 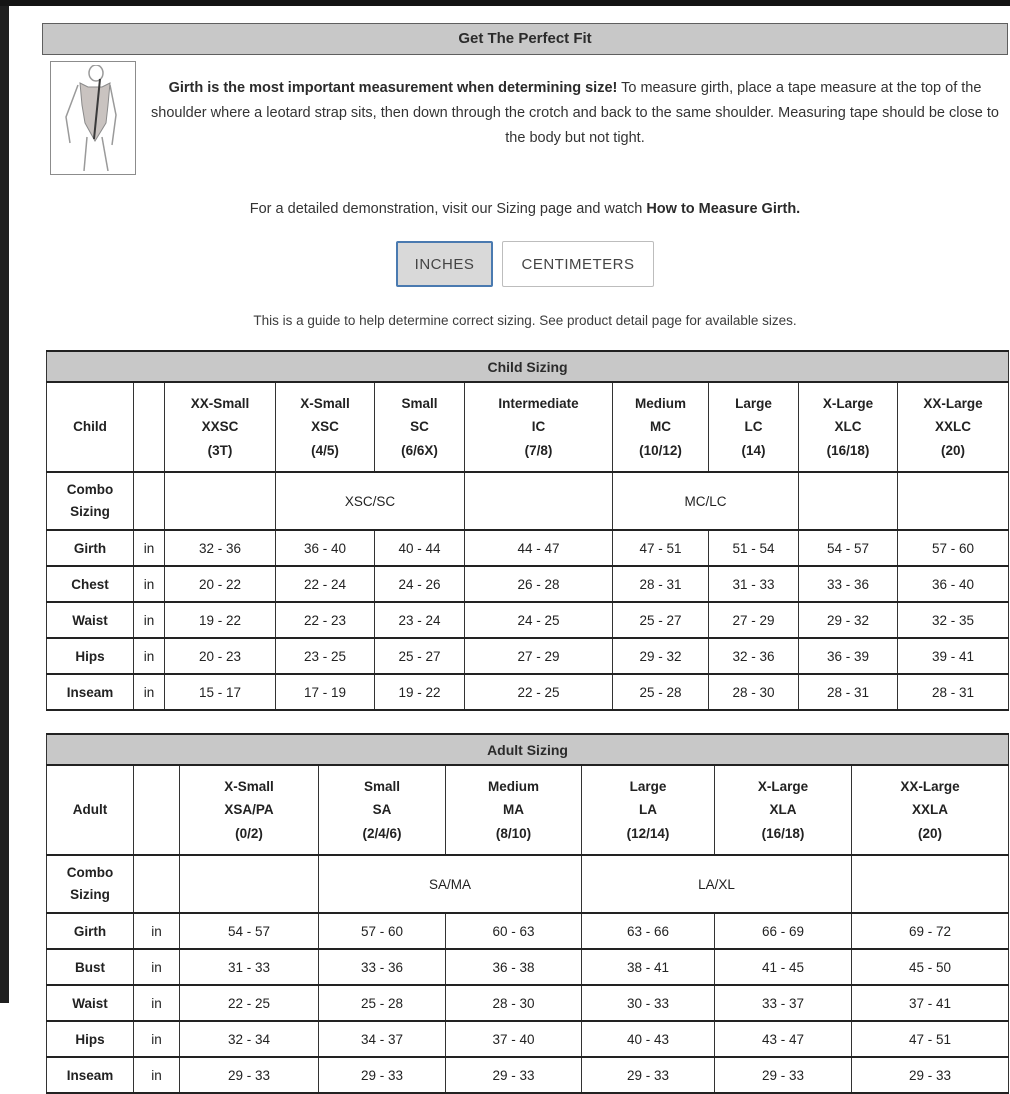 I want to click on size-value-cell: 36 - 39, so click(x=848, y=656).